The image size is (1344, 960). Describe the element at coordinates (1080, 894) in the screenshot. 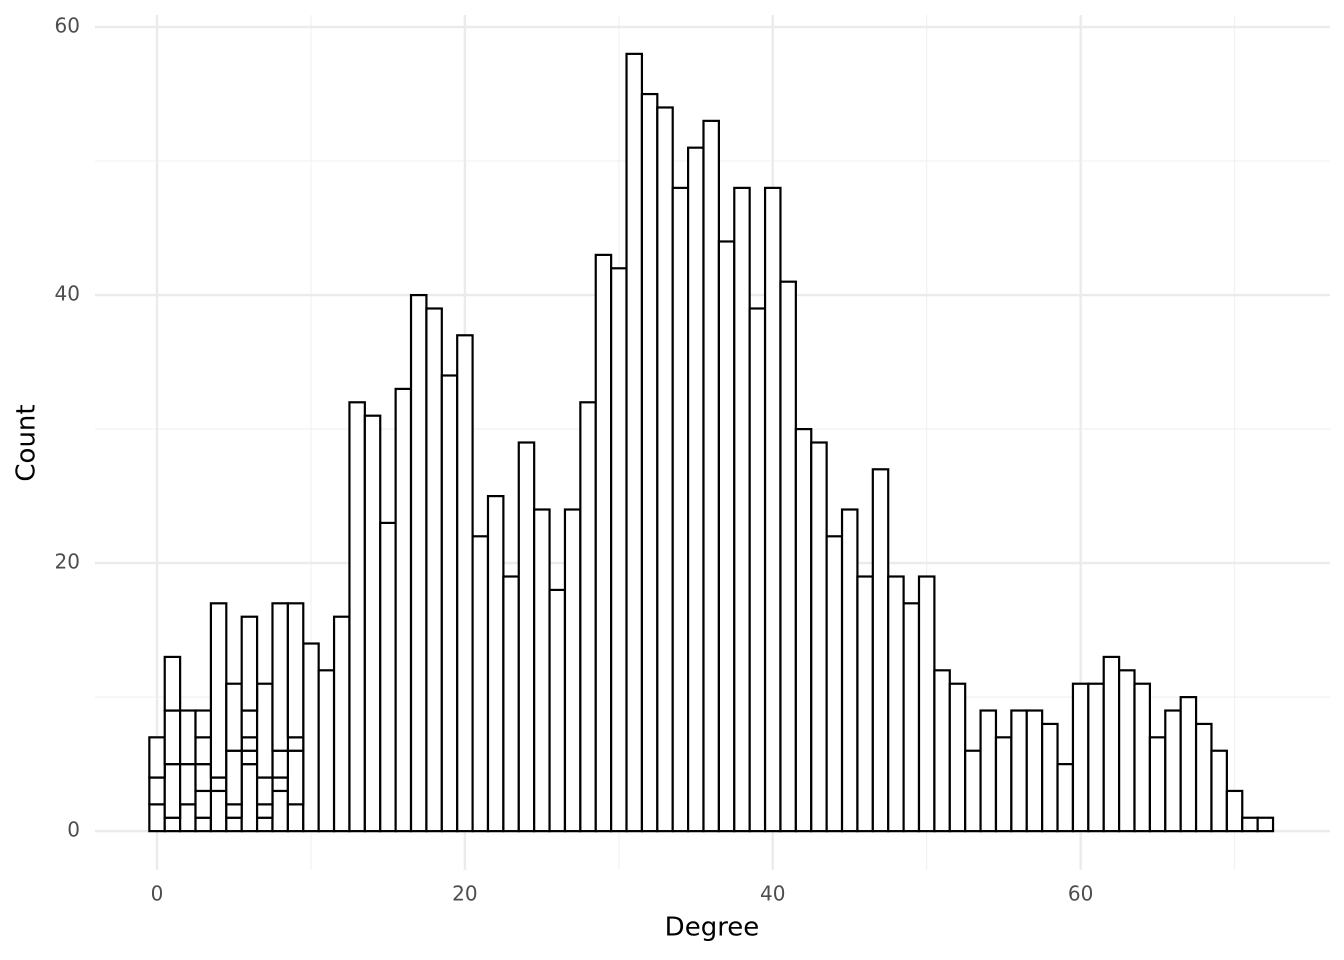

I see `x-tick-label: 60` at that location.